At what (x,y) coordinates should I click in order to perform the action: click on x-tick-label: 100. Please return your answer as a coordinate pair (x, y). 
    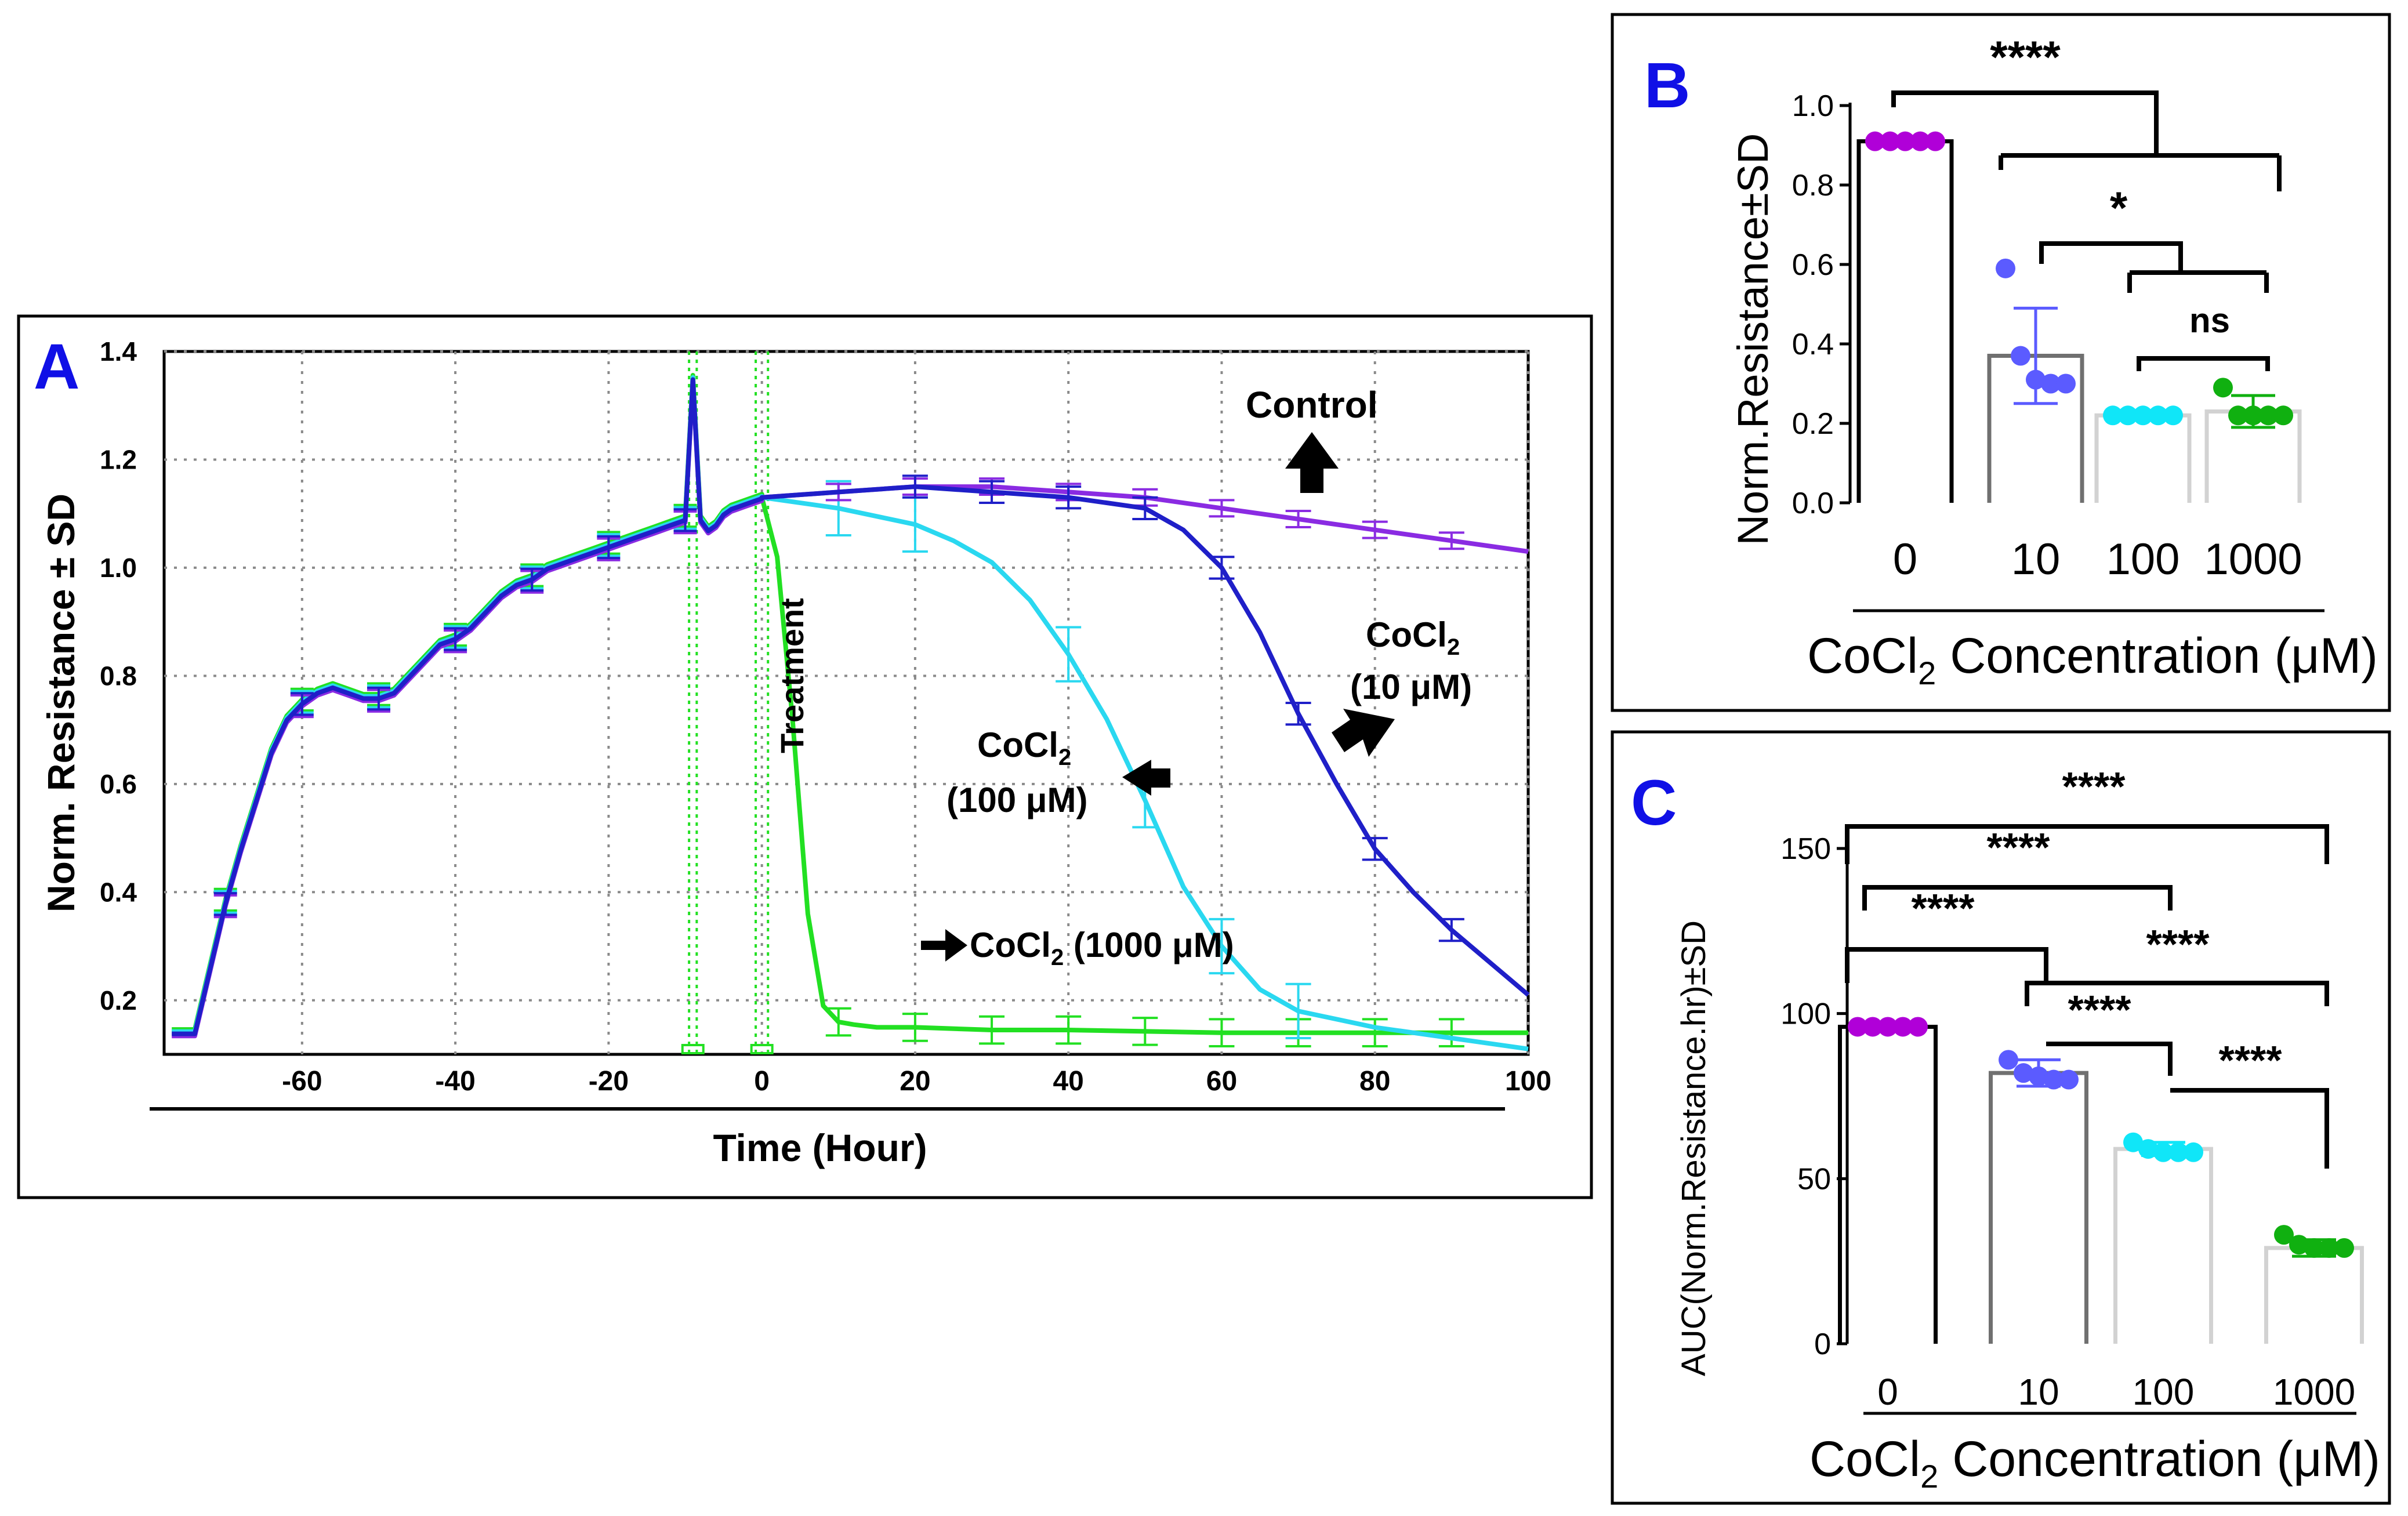
    Looking at the image, I should click on (1528, 1081).